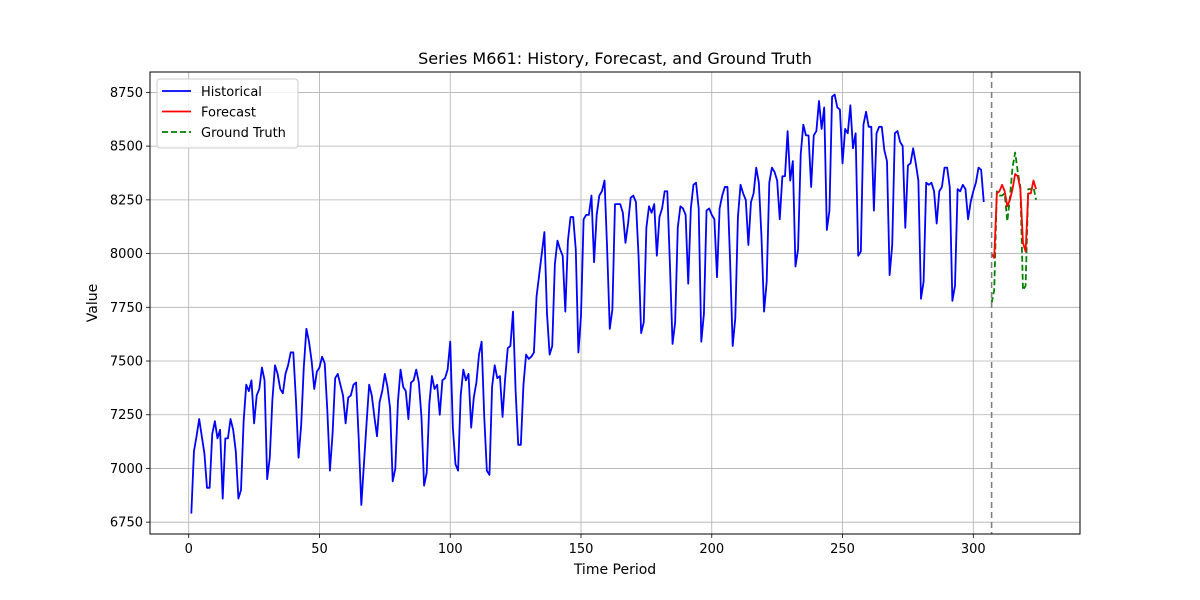  Describe the element at coordinates (243, 133) in the screenshot. I see `legend-label-ground-truth: Ground Truth` at that location.